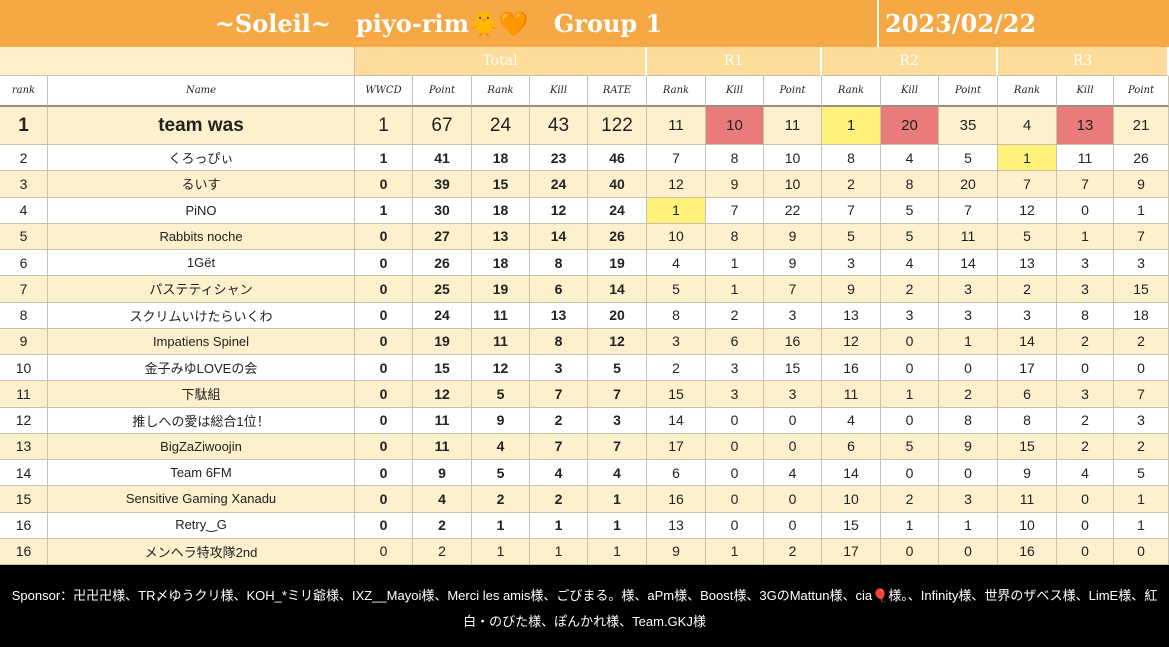 The image size is (1169, 647). Describe the element at coordinates (24, 210) in the screenshot. I see `rank: 4` at that location.